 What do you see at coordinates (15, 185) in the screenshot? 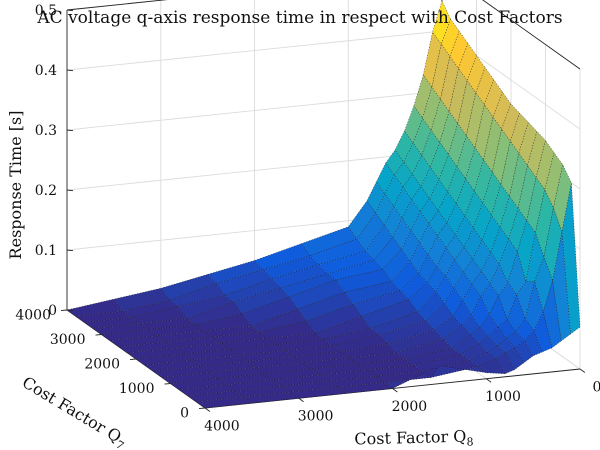
I see `z-axis-label: Response Time [s]` at bounding box center [15, 185].